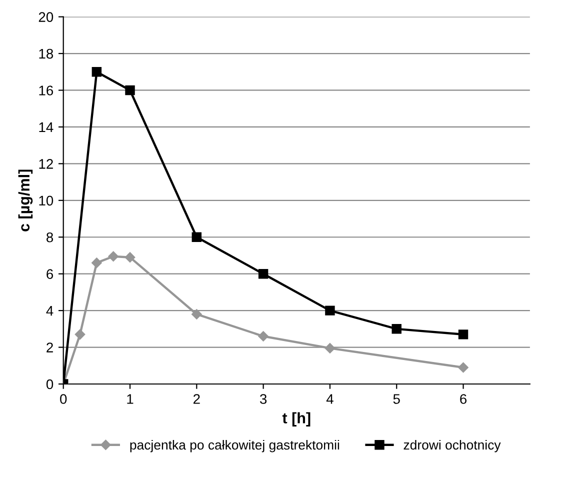 This screenshot has width=576, height=480. What do you see at coordinates (50, 274) in the screenshot?
I see `y-tick-label: 6` at bounding box center [50, 274].